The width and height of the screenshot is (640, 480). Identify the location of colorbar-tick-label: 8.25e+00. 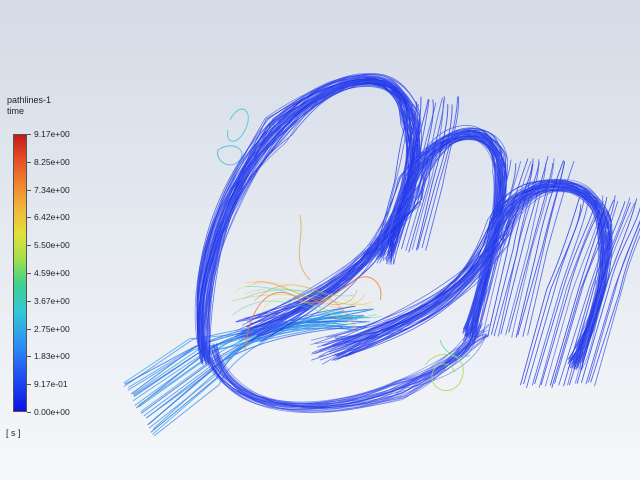
(52, 161).